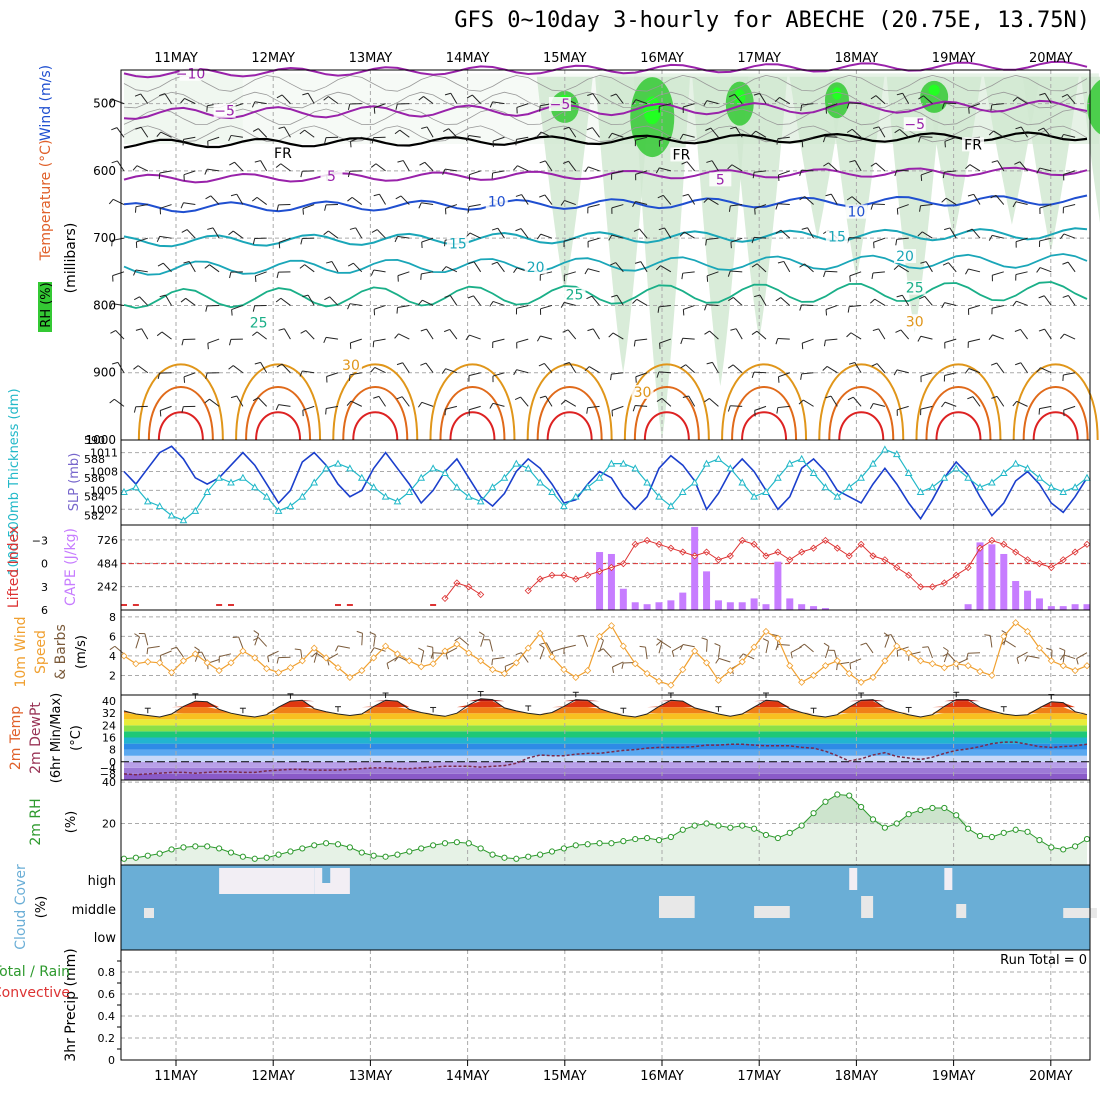 Image resolution: width=1100 pixels, height=1100 pixels. I want to click on contour-label: 20, so click(905, 257).